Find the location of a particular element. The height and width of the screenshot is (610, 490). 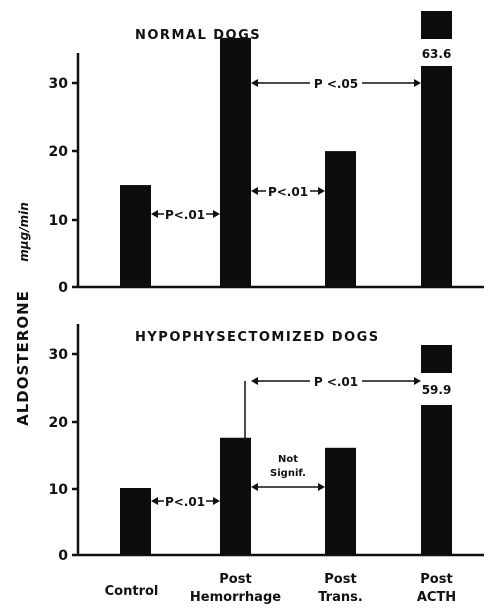

p-value-label: Signif. is located at coordinates (288, 473).